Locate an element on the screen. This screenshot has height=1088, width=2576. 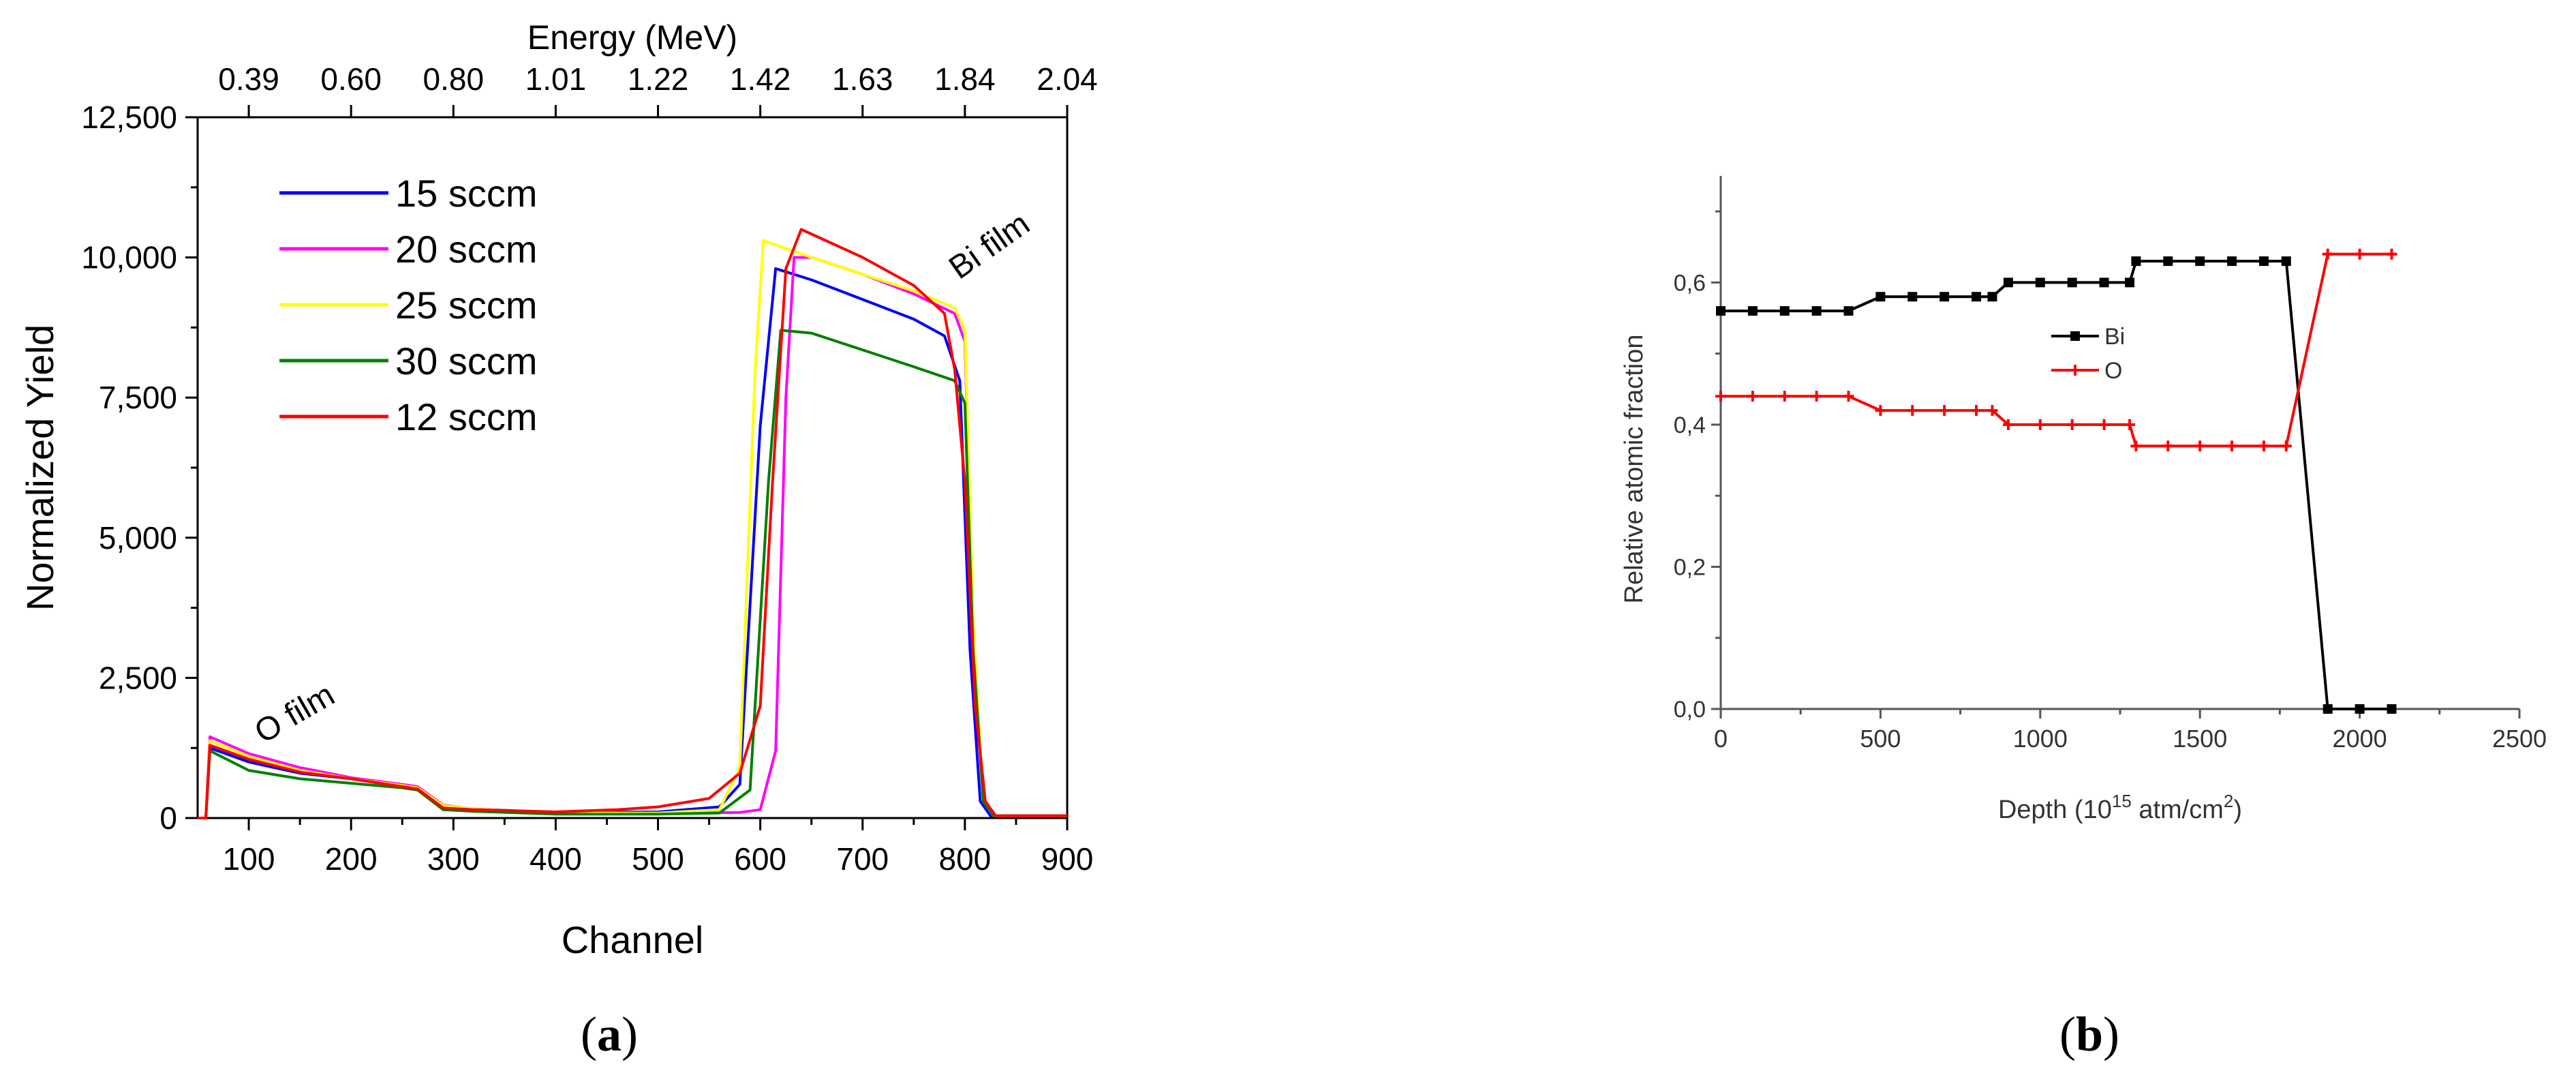
panel-a-x-tick-label: 700 is located at coordinates (862, 859).